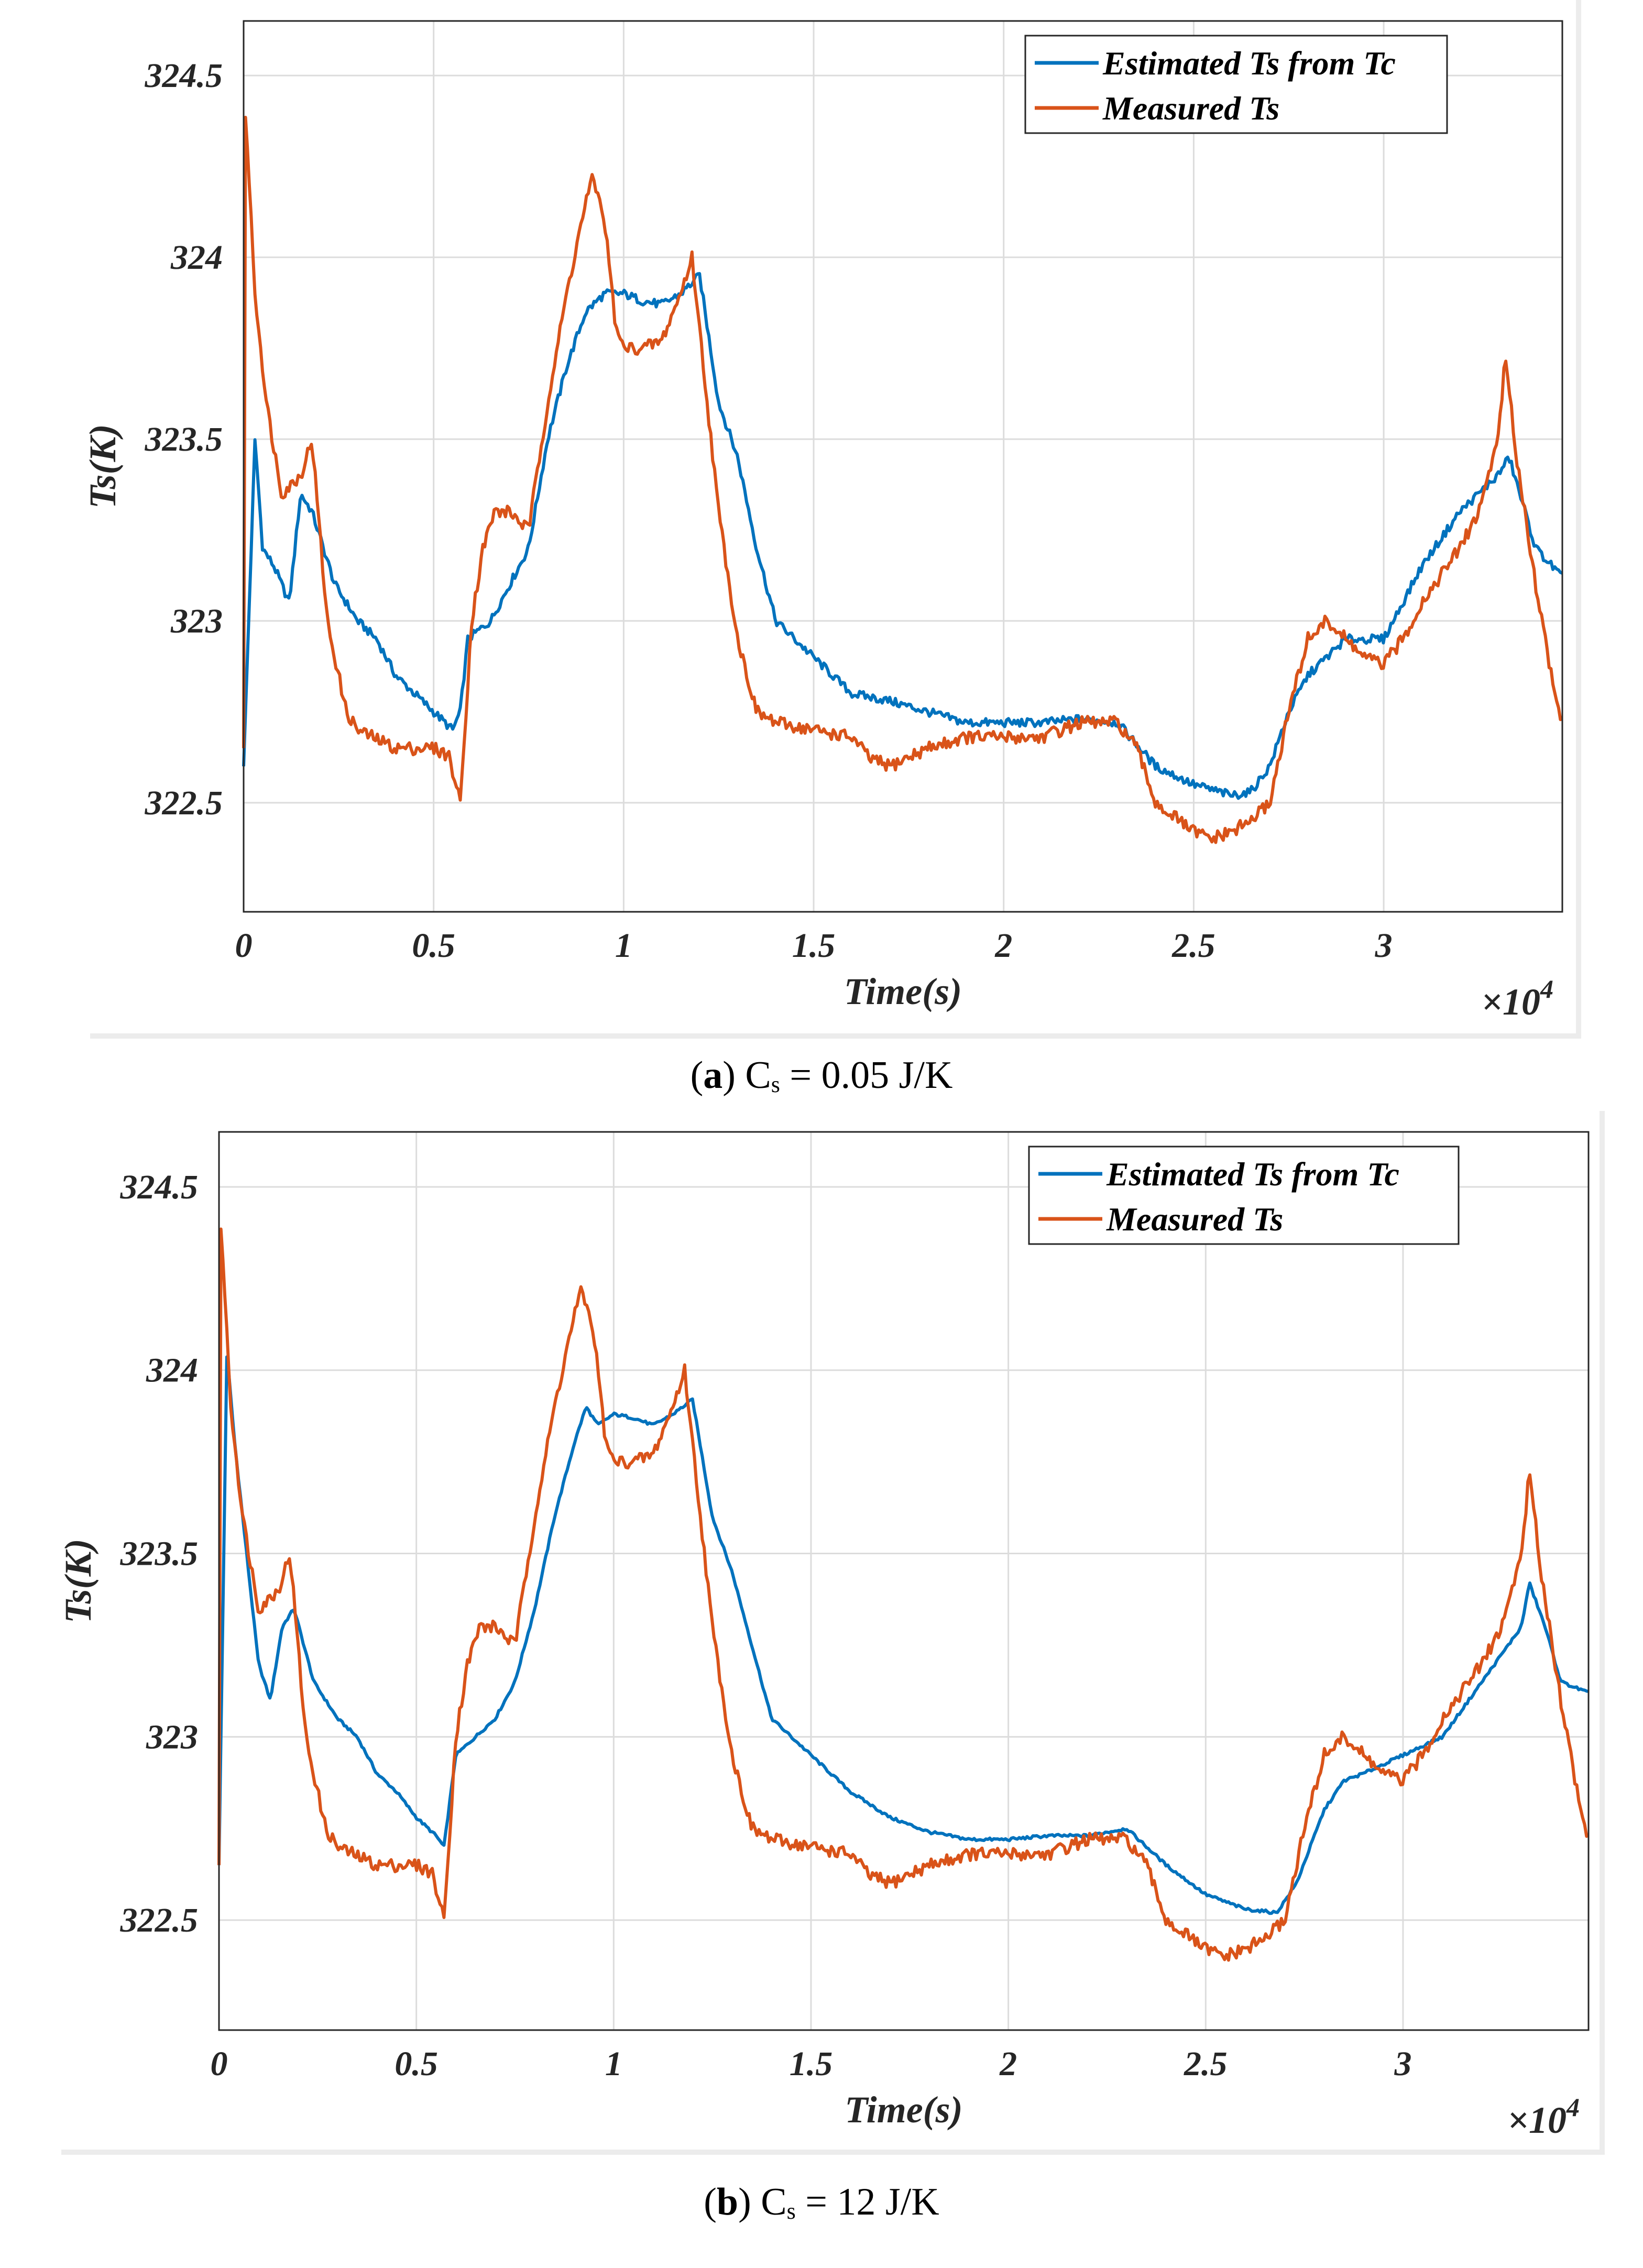 The image size is (1643, 2268). Describe the element at coordinates (1573, 2107) in the screenshot. I see `b-x-multiplier-exp: 4` at that location.